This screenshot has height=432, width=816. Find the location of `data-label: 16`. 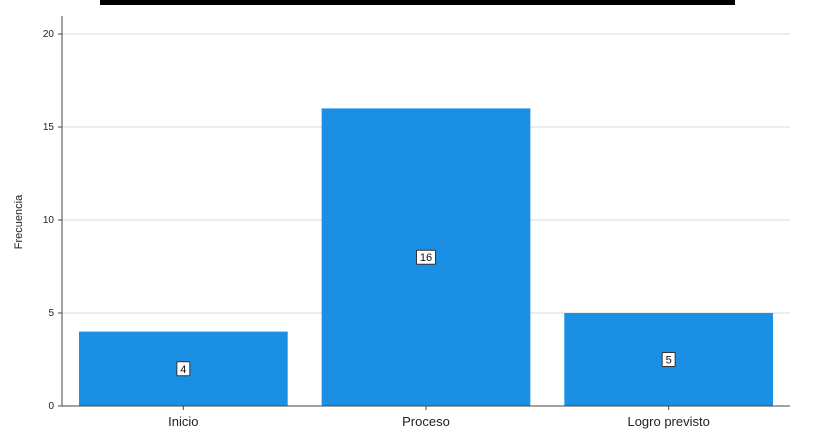

data-label: 16 is located at coordinates (426, 258).